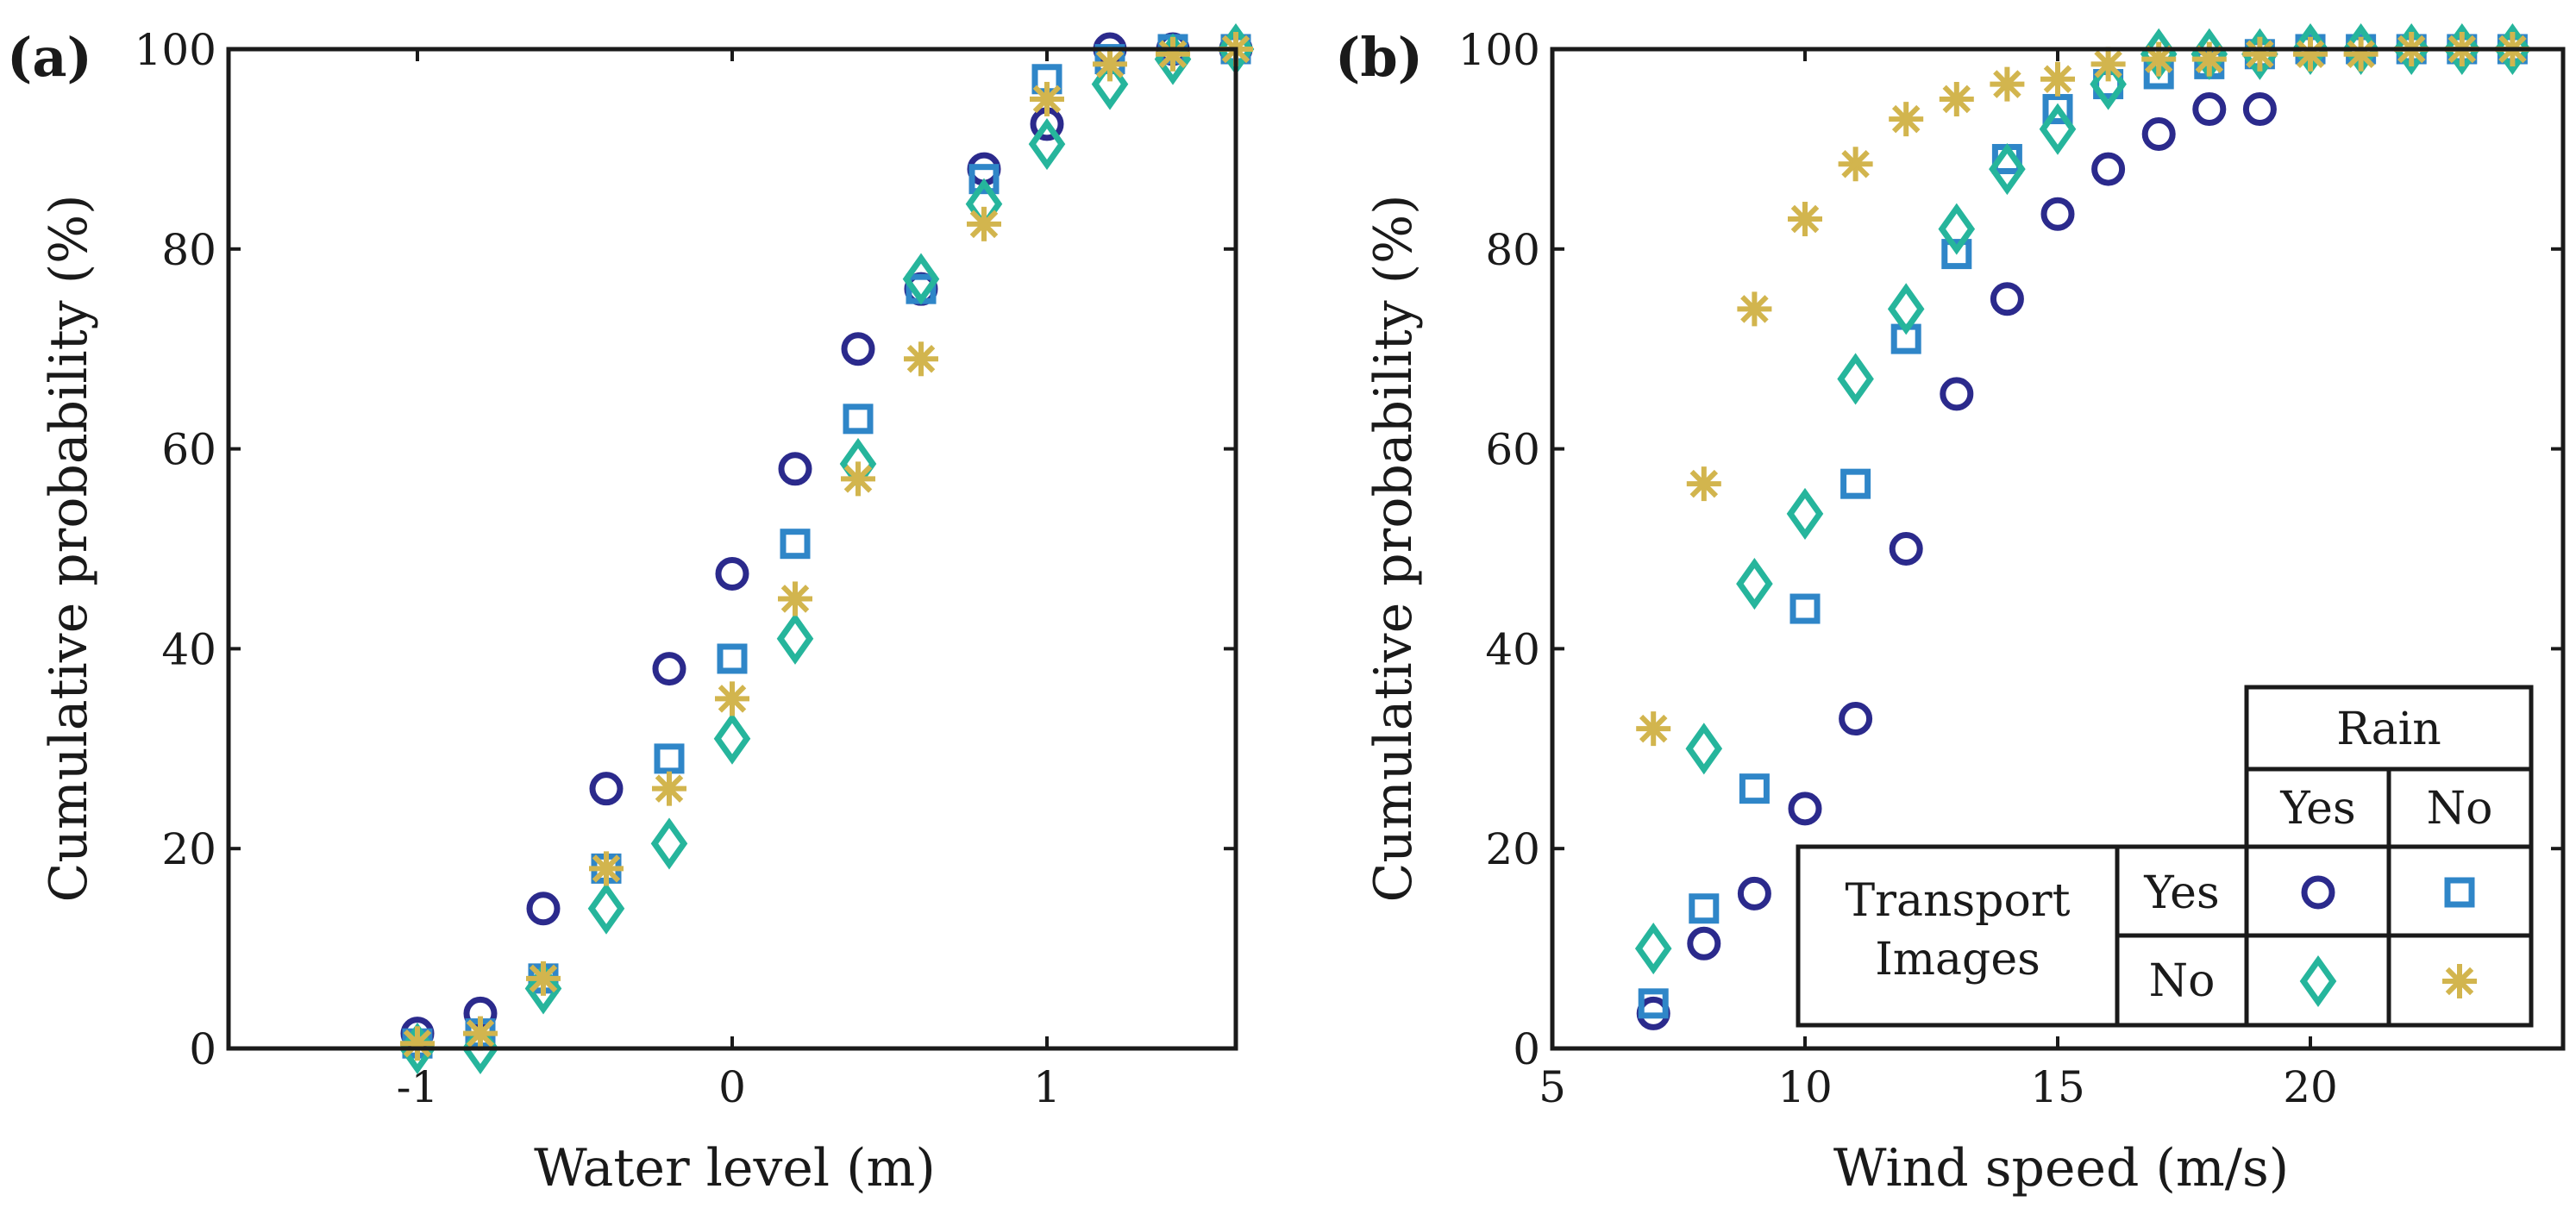 The height and width of the screenshot is (1214, 2576). What do you see at coordinates (1393, 548) in the screenshot?
I see `panel-b-ylabel: Cumulative probability (%)` at bounding box center [1393, 548].